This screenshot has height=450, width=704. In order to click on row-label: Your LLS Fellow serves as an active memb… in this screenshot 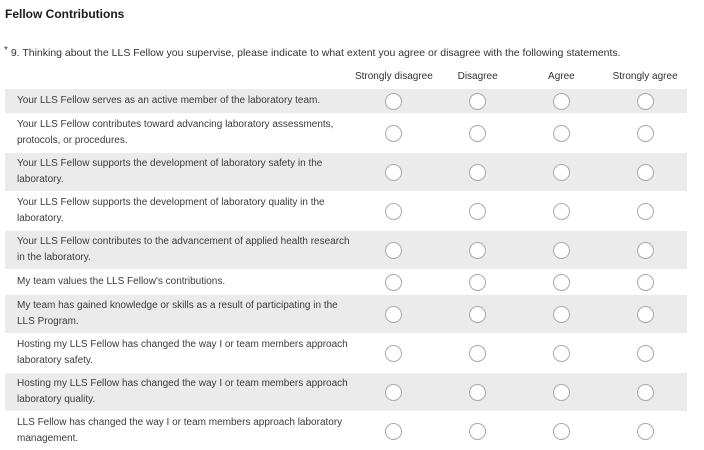, I will do `click(169, 100)`.